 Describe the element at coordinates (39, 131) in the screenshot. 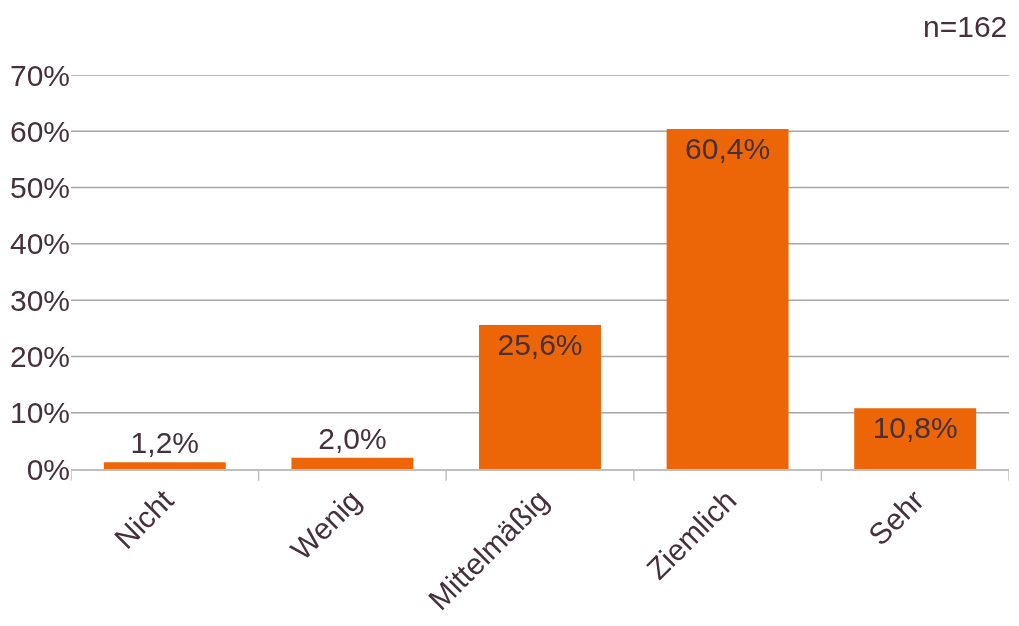

I see `y-tick-label: 60%` at that location.